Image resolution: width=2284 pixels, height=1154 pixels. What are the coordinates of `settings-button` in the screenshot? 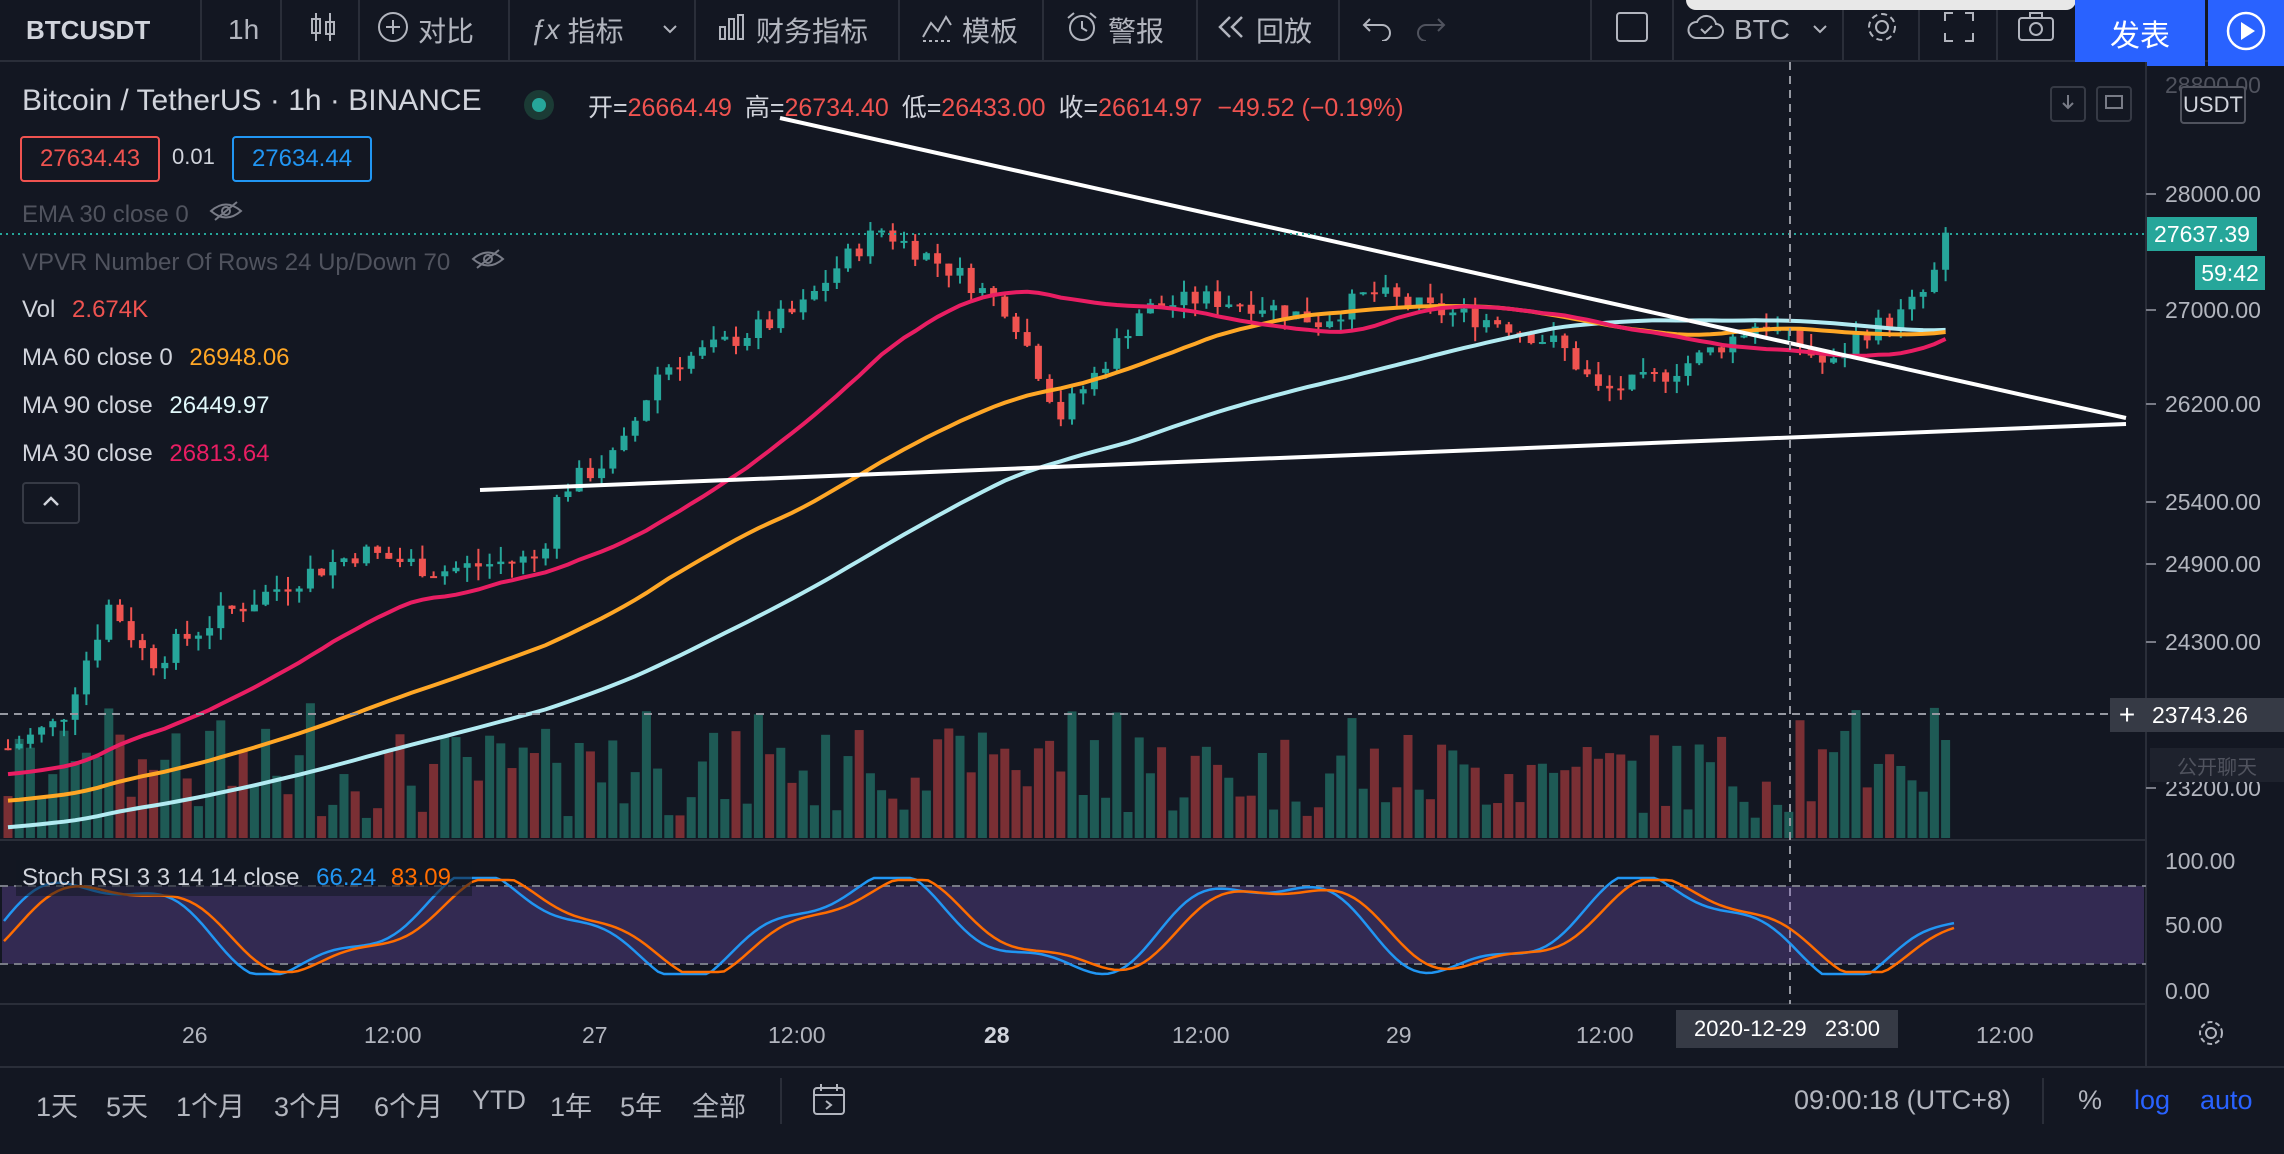 It's located at (1882, 30).